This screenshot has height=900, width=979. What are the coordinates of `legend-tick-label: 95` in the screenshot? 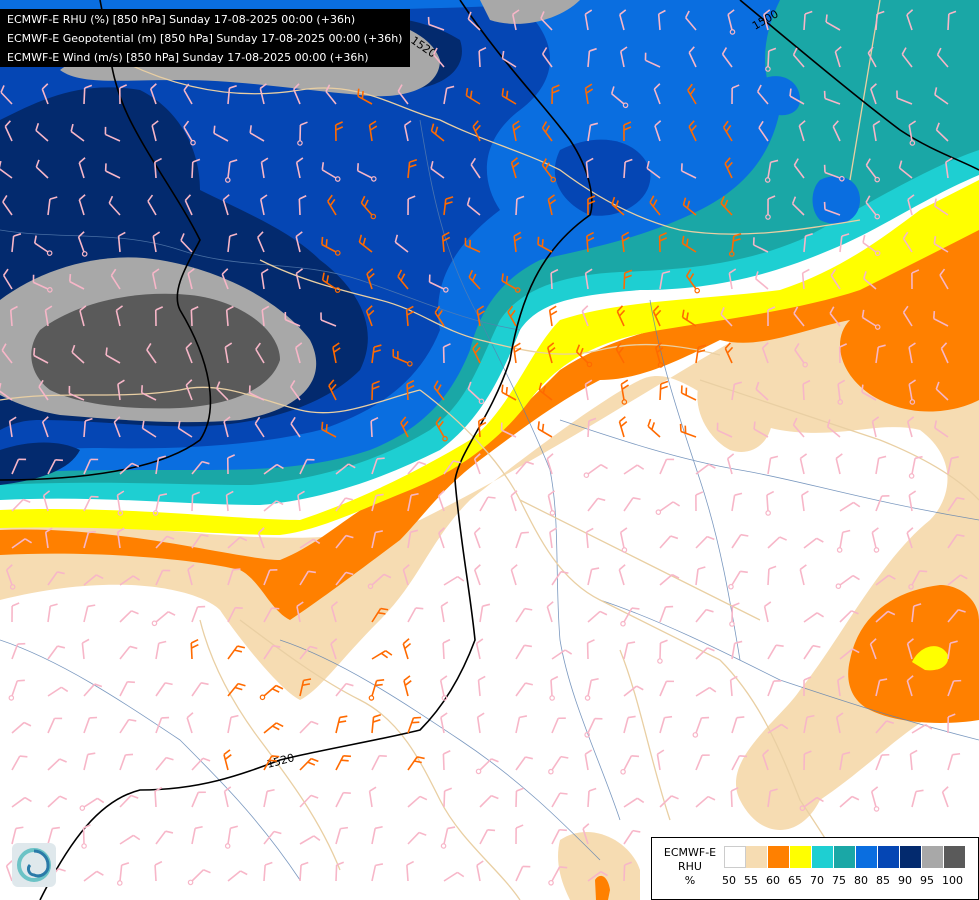 It's located at (927, 880).